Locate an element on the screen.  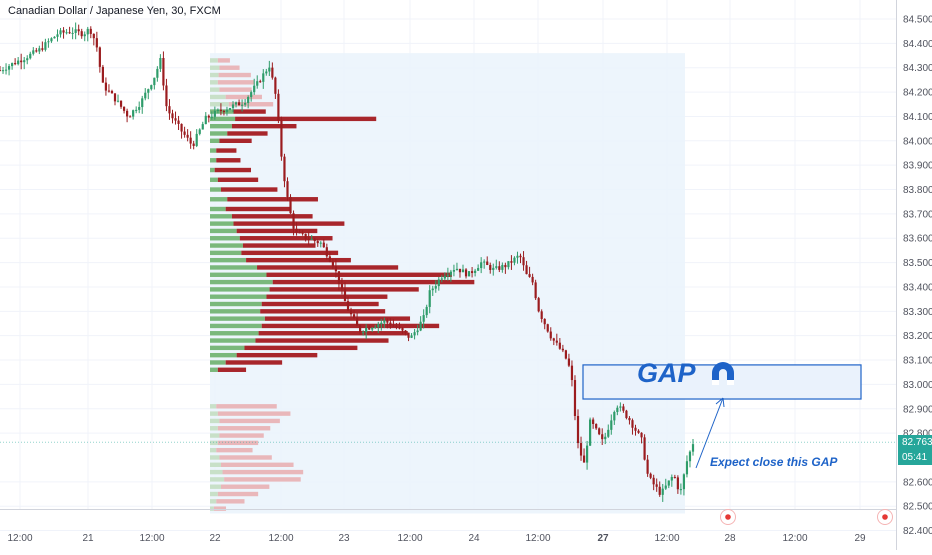
y-tick-label: 83.100 is located at coordinates (917, 361).